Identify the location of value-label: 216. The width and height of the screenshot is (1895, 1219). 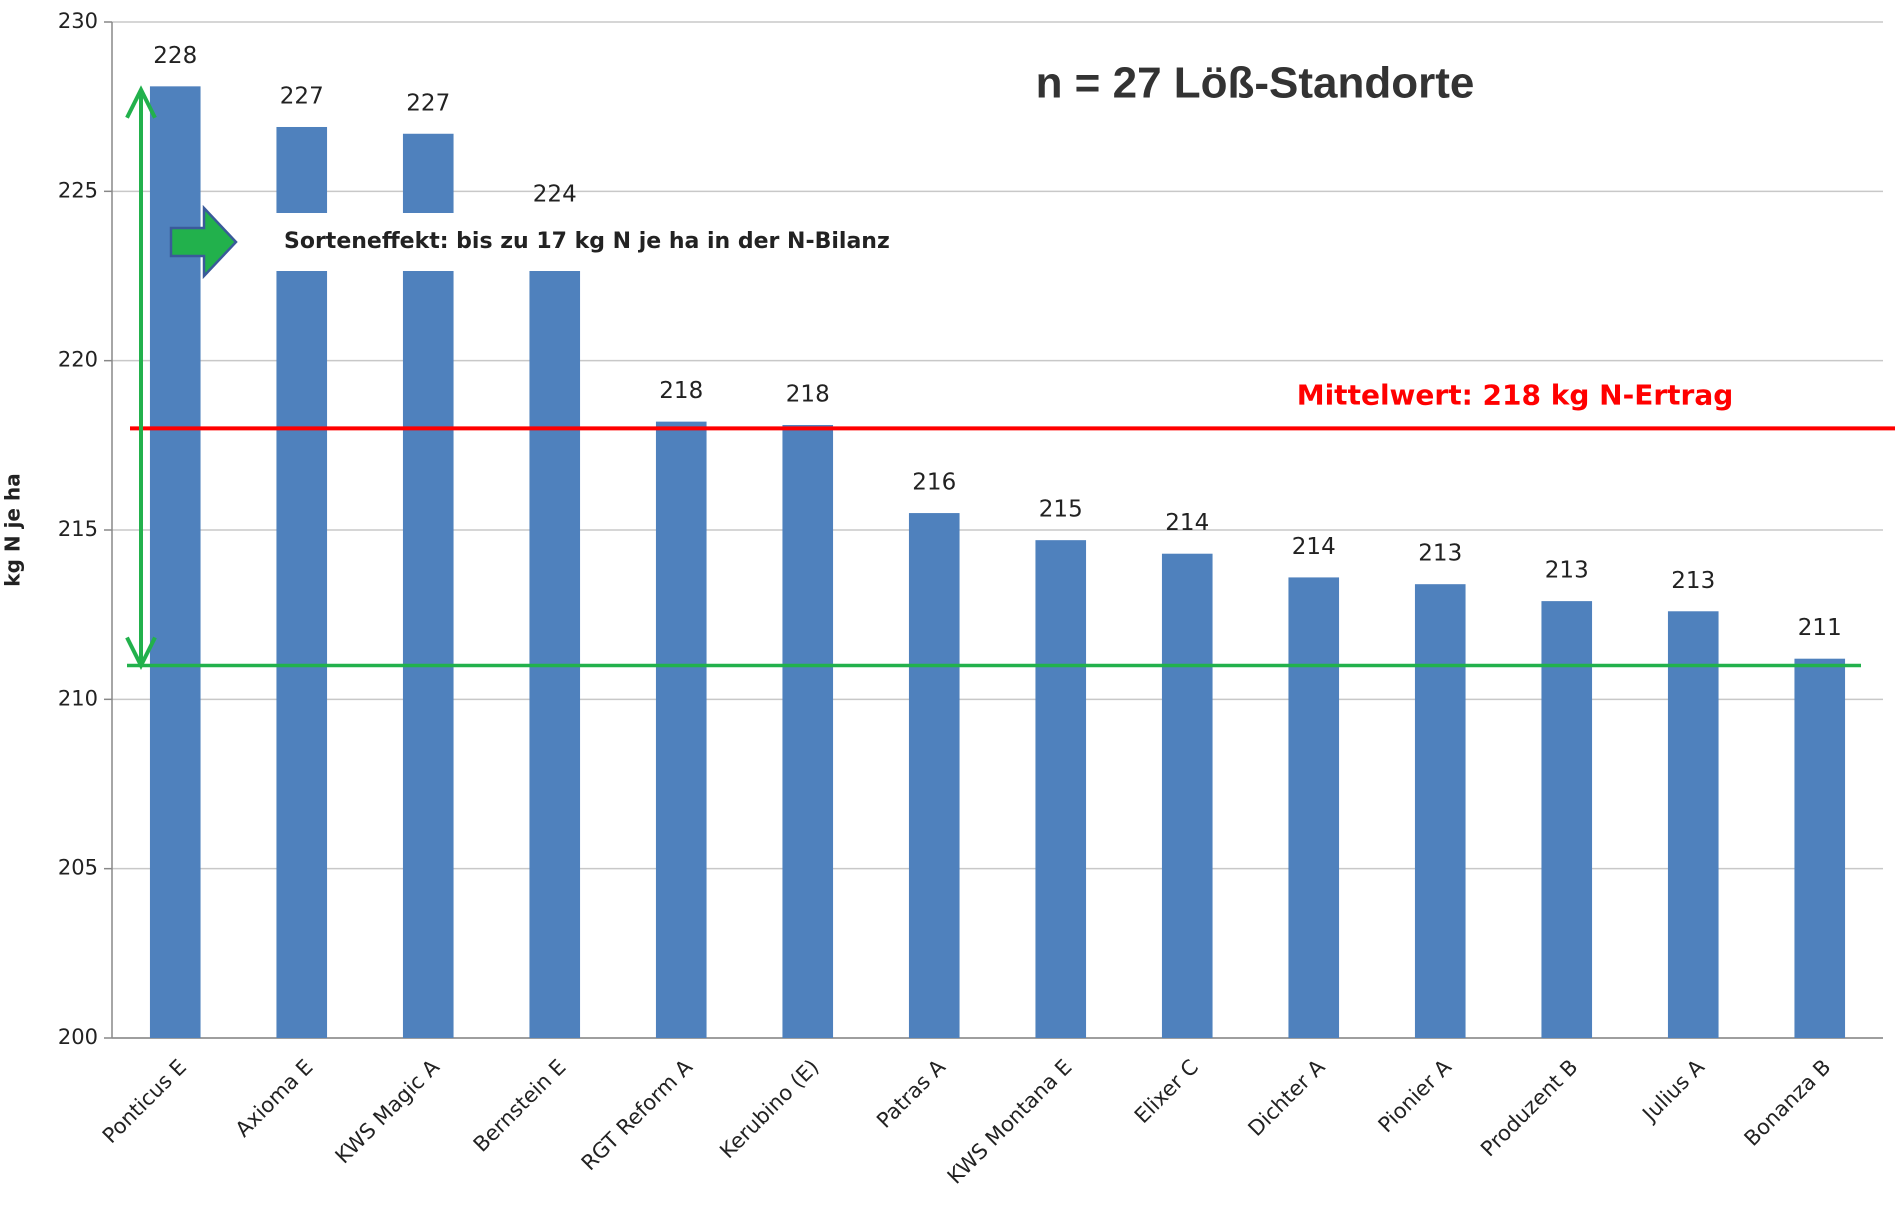
(934, 483).